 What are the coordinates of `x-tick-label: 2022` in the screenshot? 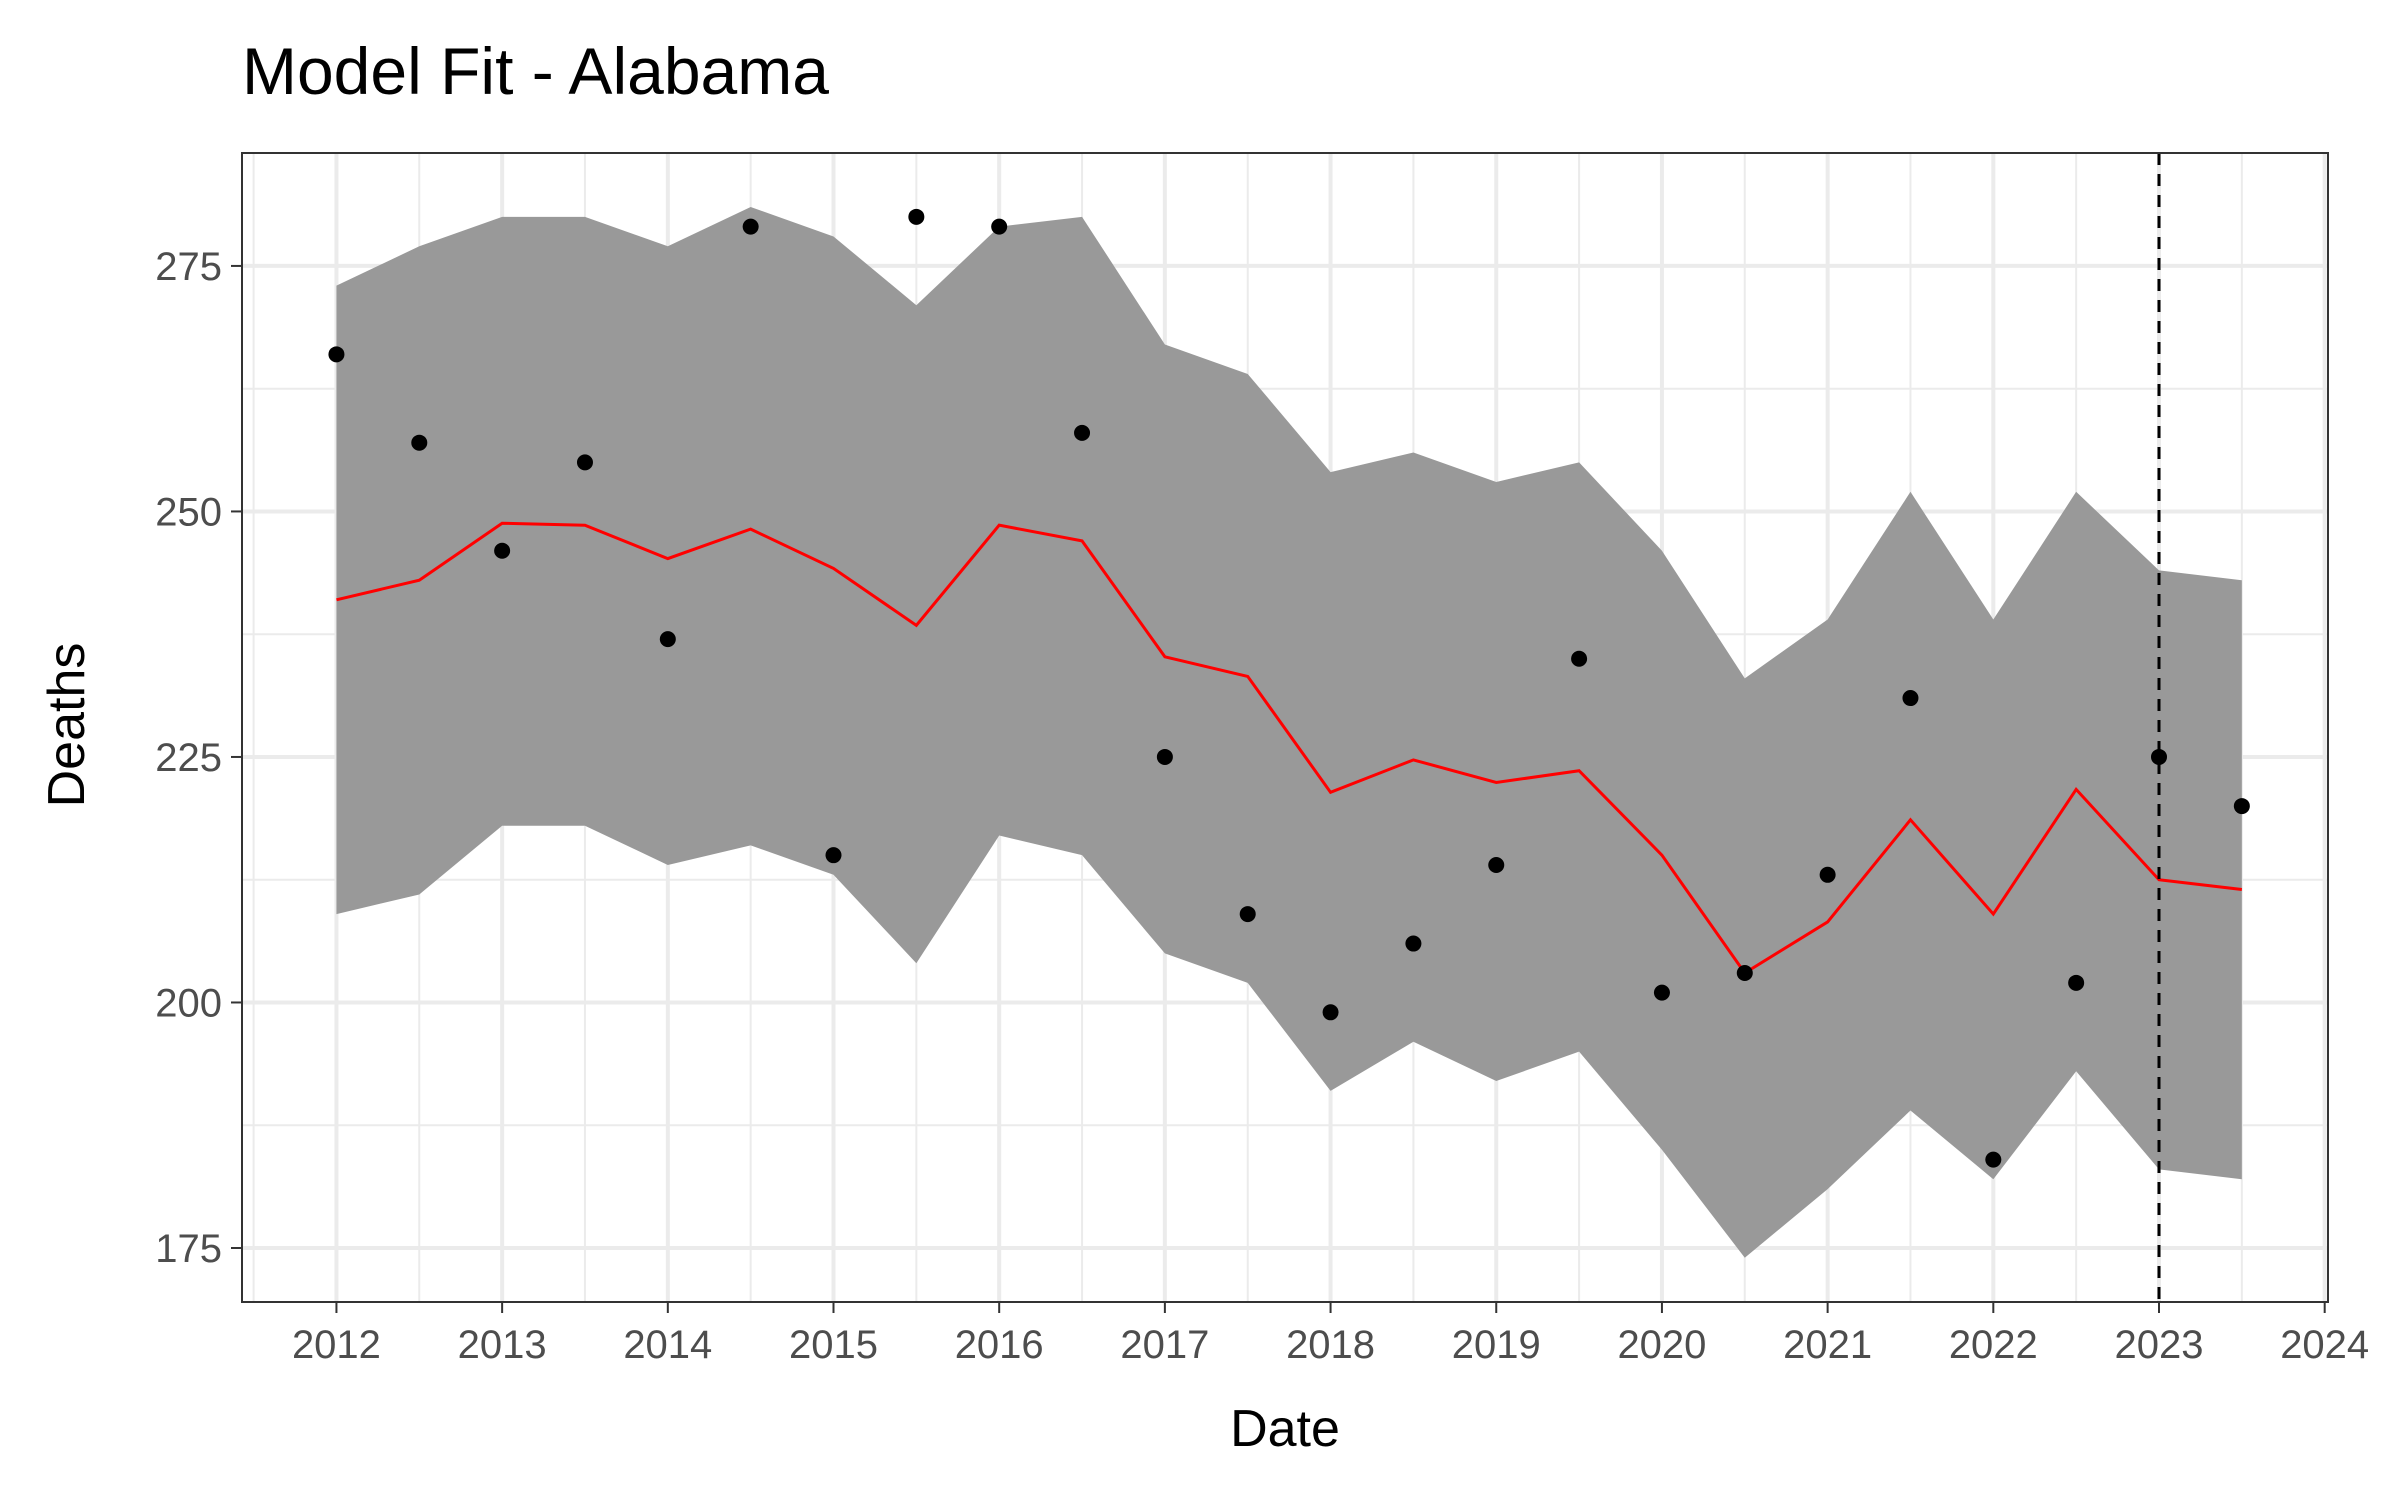 It's located at (1993, 1345).